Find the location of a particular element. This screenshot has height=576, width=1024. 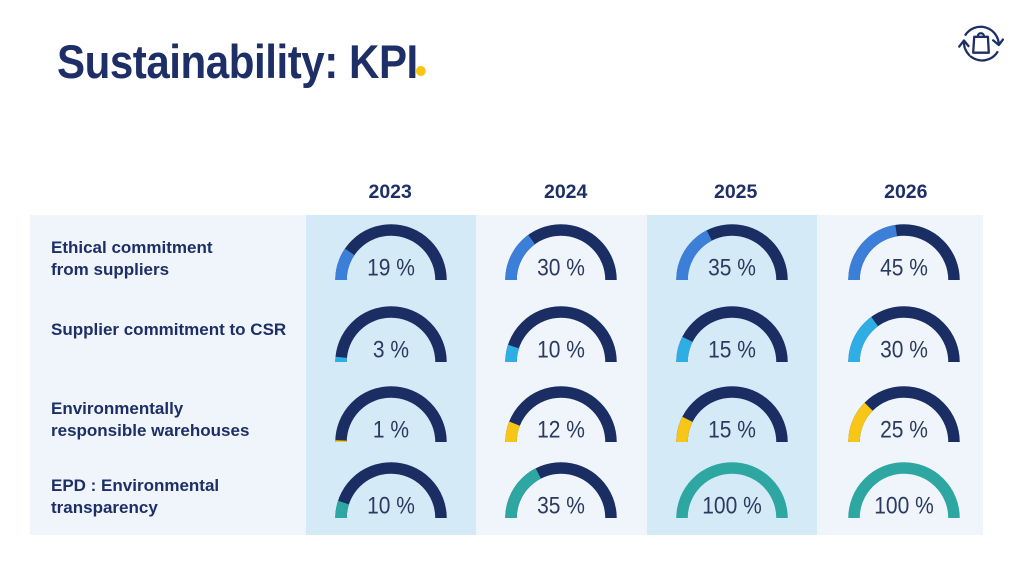

svg-text: 3 % is located at coordinates (391, 349).